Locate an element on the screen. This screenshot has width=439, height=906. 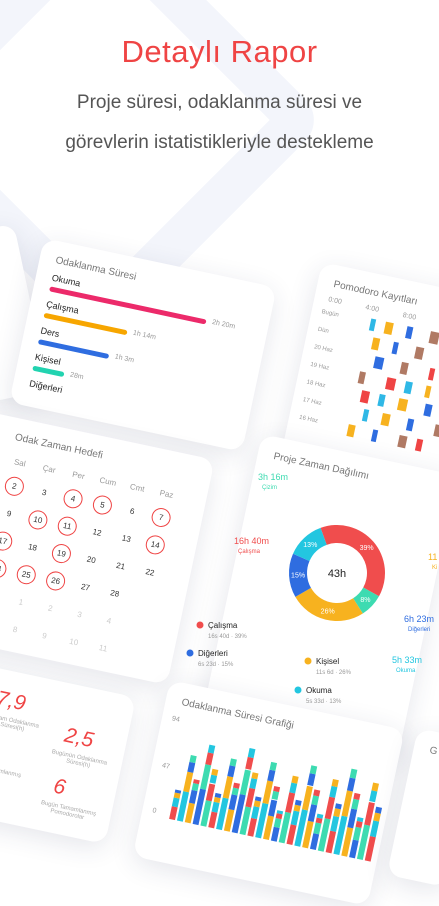
donut-slice-label: 15% is located at coordinates (298, 576).